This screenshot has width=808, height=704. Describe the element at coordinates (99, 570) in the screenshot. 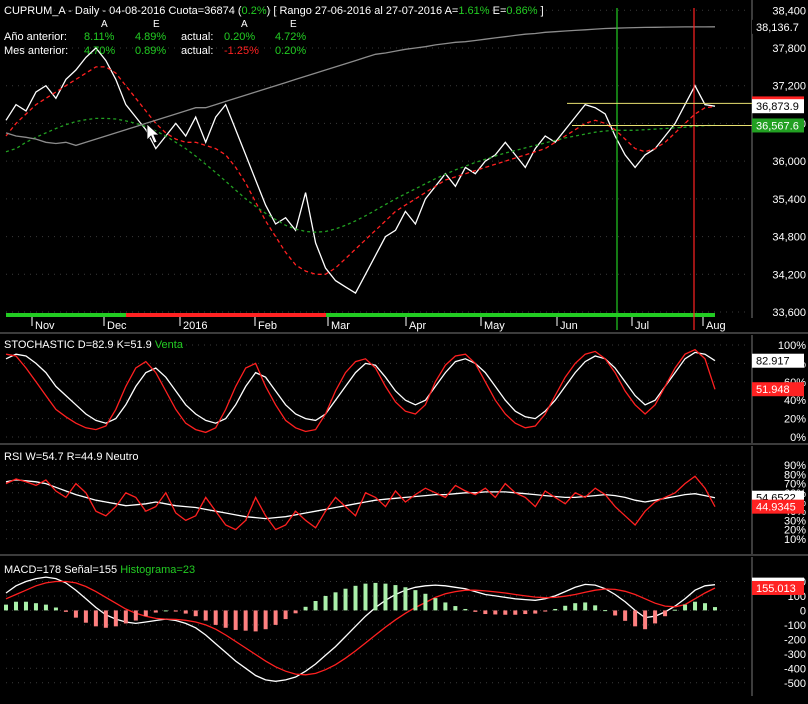

I see `macd-label: MACD=178 Señal=155 Histograma=23` at that location.